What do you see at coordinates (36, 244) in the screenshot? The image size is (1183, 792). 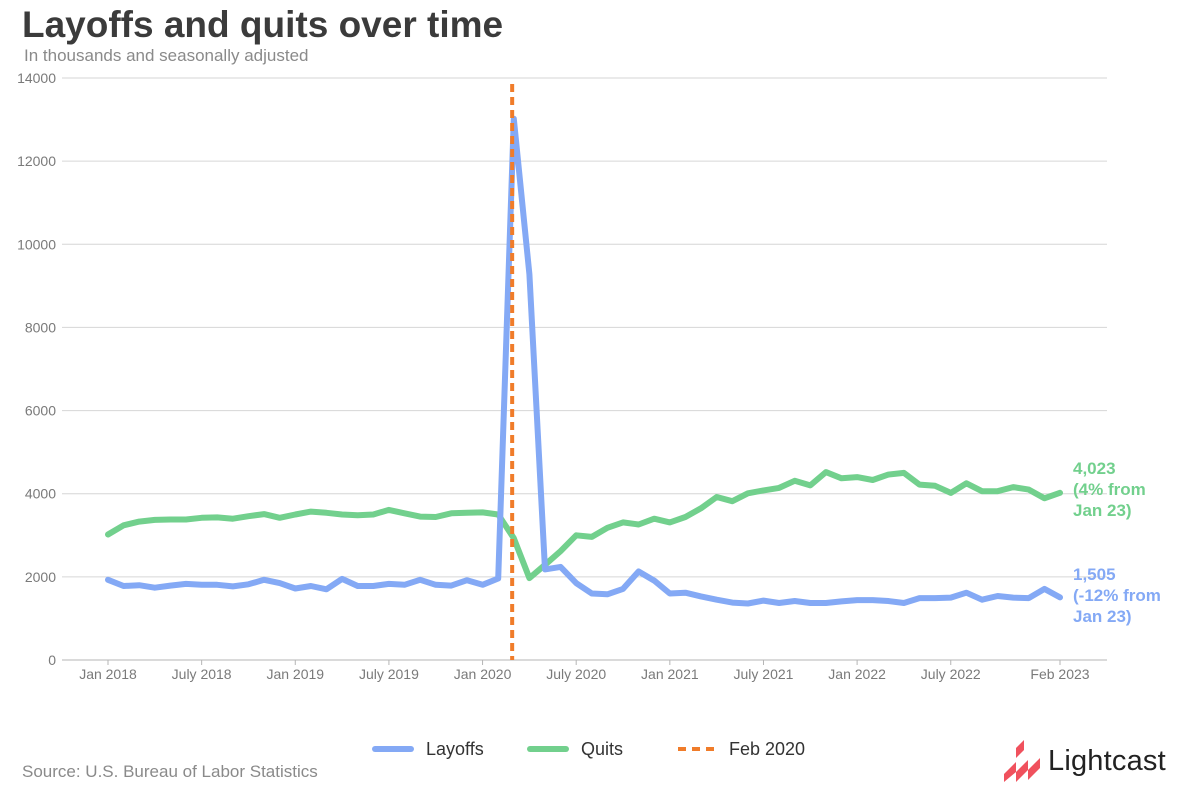 I see `y-tick-label: 10000` at bounding box center [36, 244].